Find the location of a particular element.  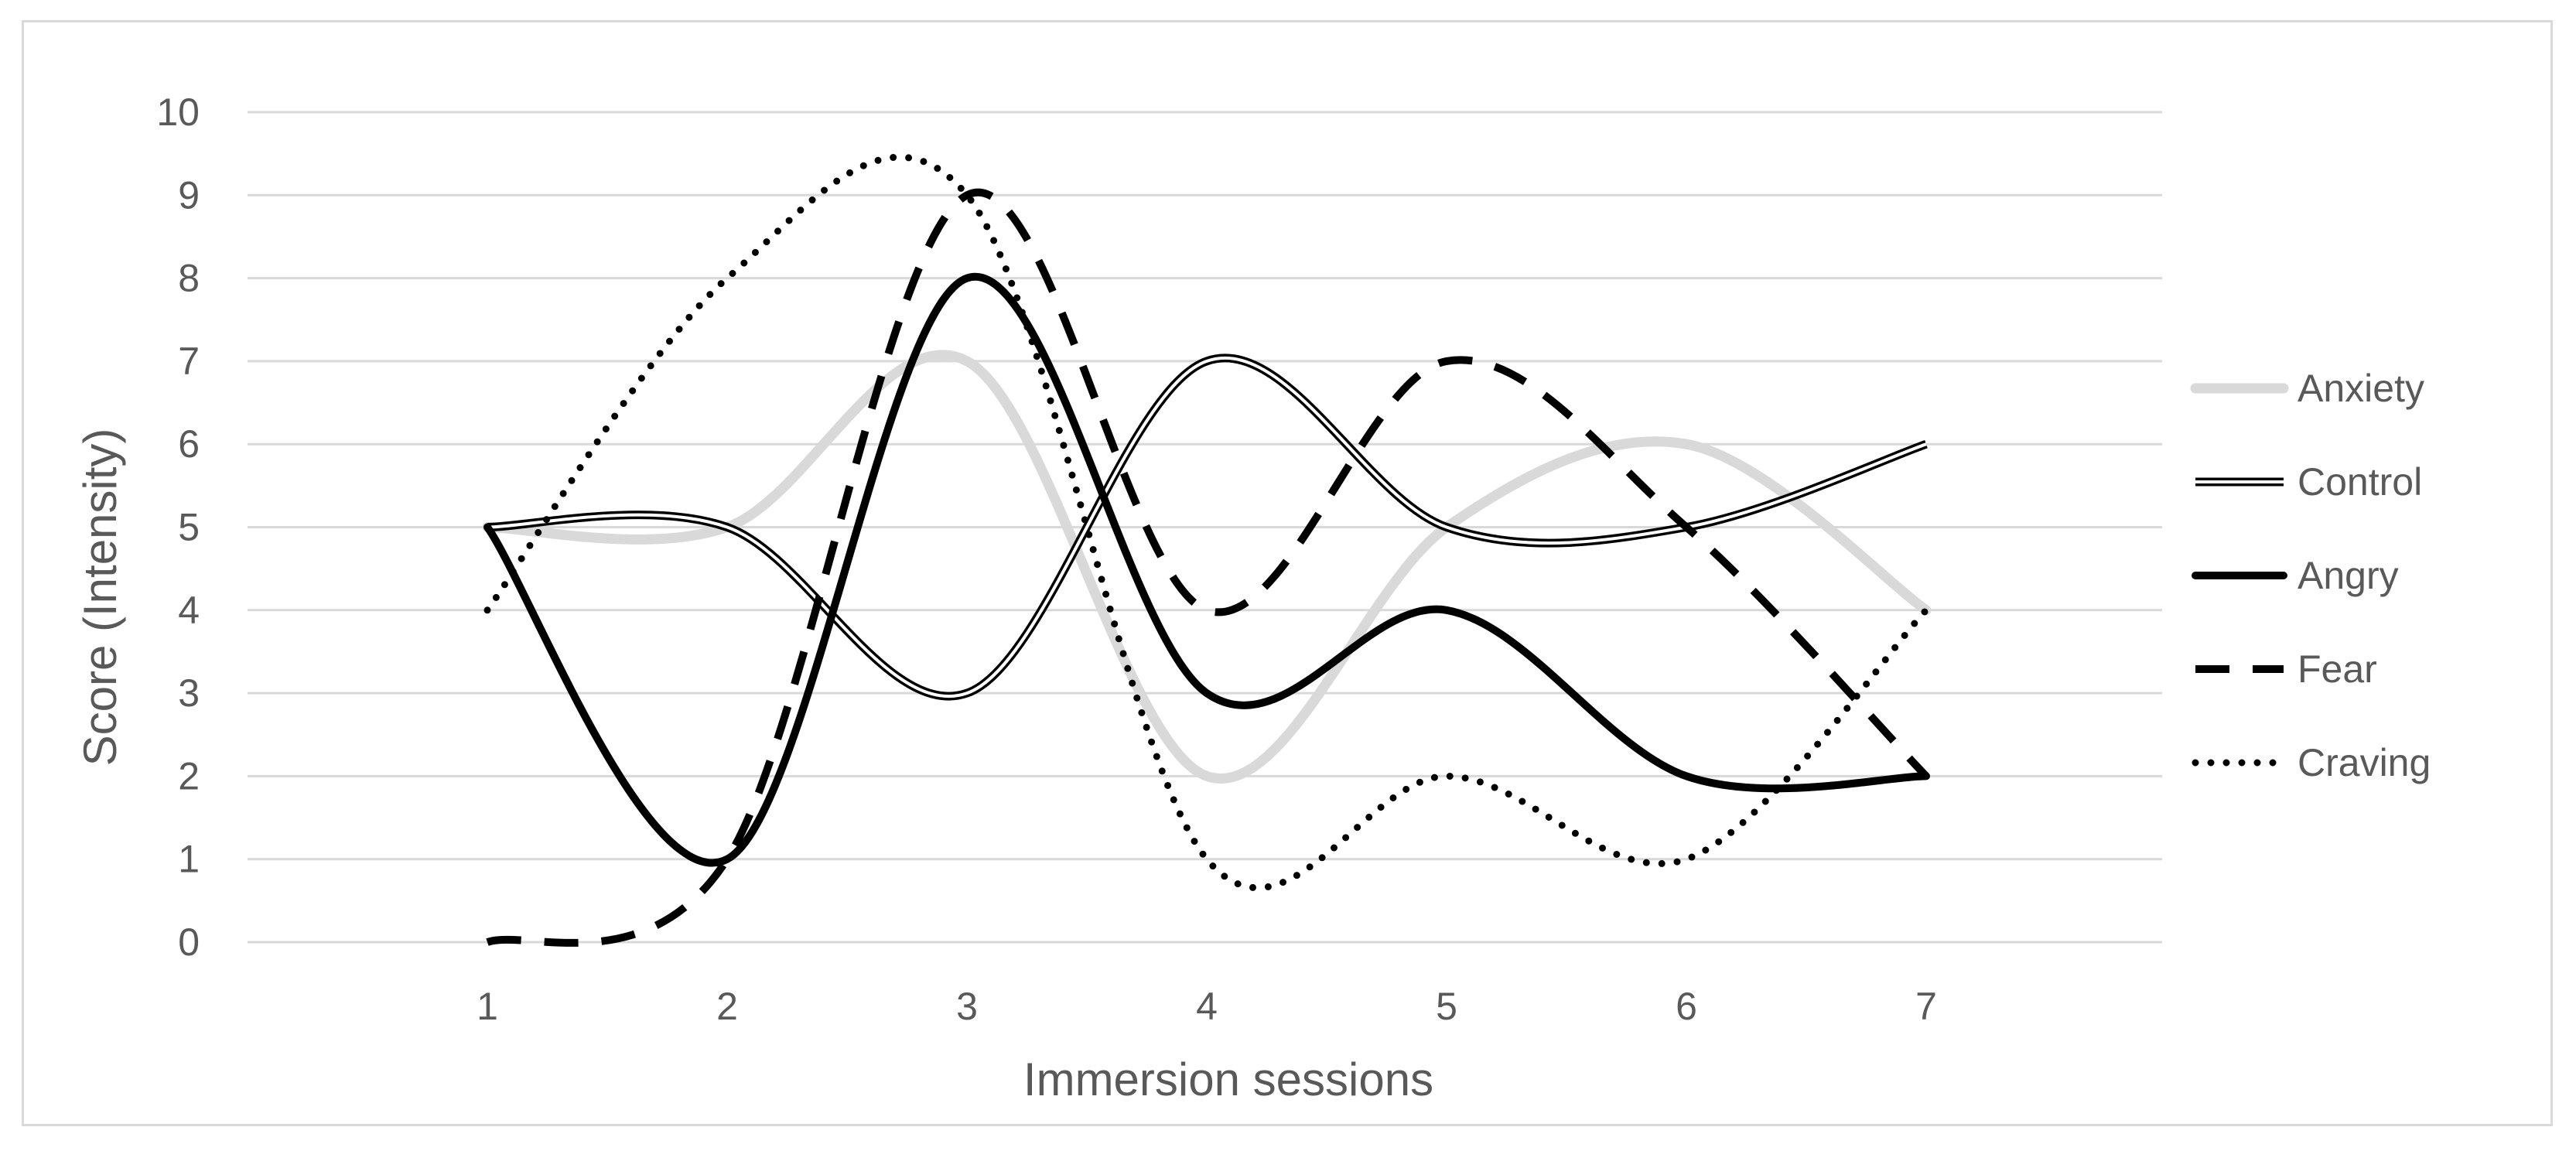

legend-item-craving: Craving is located at coordinates (2311, 762).